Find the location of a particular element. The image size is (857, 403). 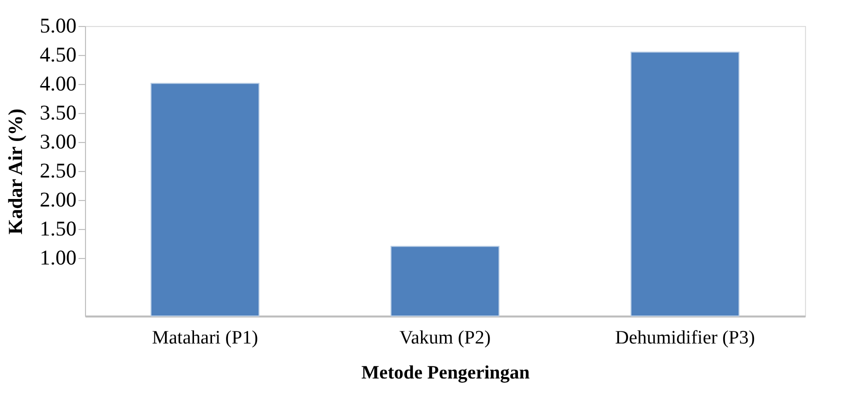

y-tick-label: 2.00 is located at coordinates (58, 200).